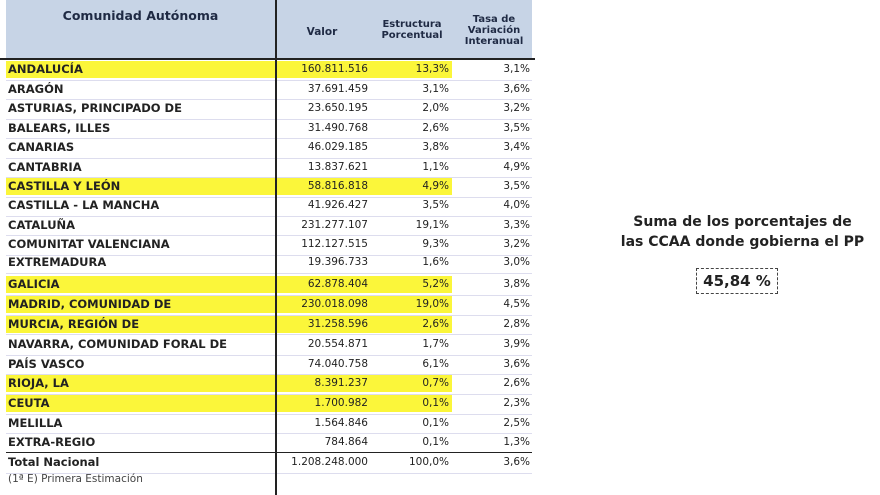 The height and width of the screenshot is (495, 880). Describe the element at coordinates (269, 226) in the screenshot. I see `table-row: CATALUÑA 231.277.107 19,1% 3,3%` at that location.